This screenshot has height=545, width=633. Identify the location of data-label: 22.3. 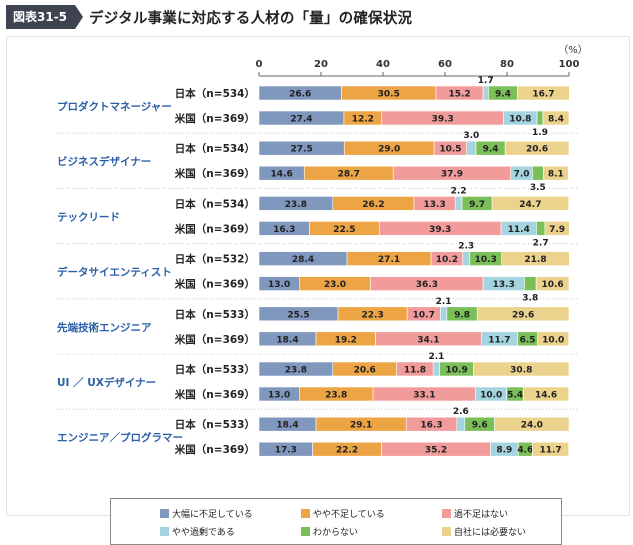
(373, 315).